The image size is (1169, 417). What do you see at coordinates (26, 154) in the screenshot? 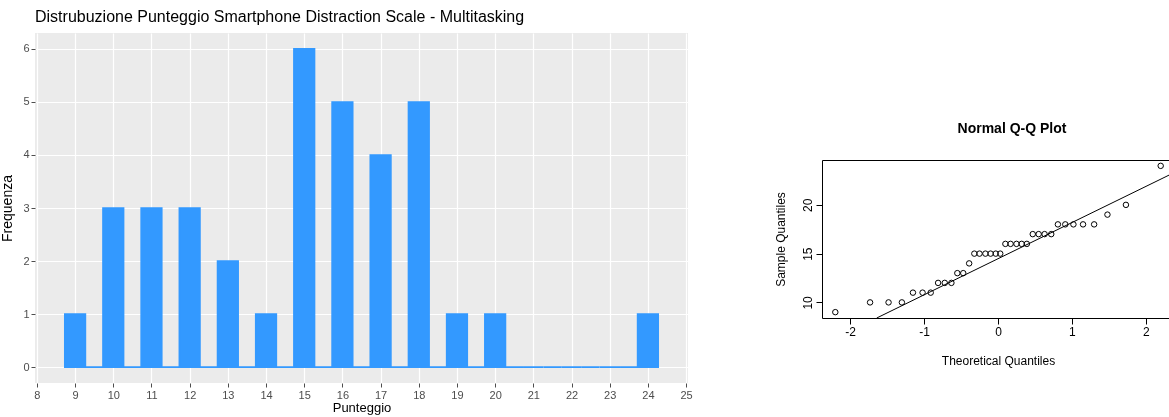
I see `y-tick-label: 4` at bounding box center [26, 154].